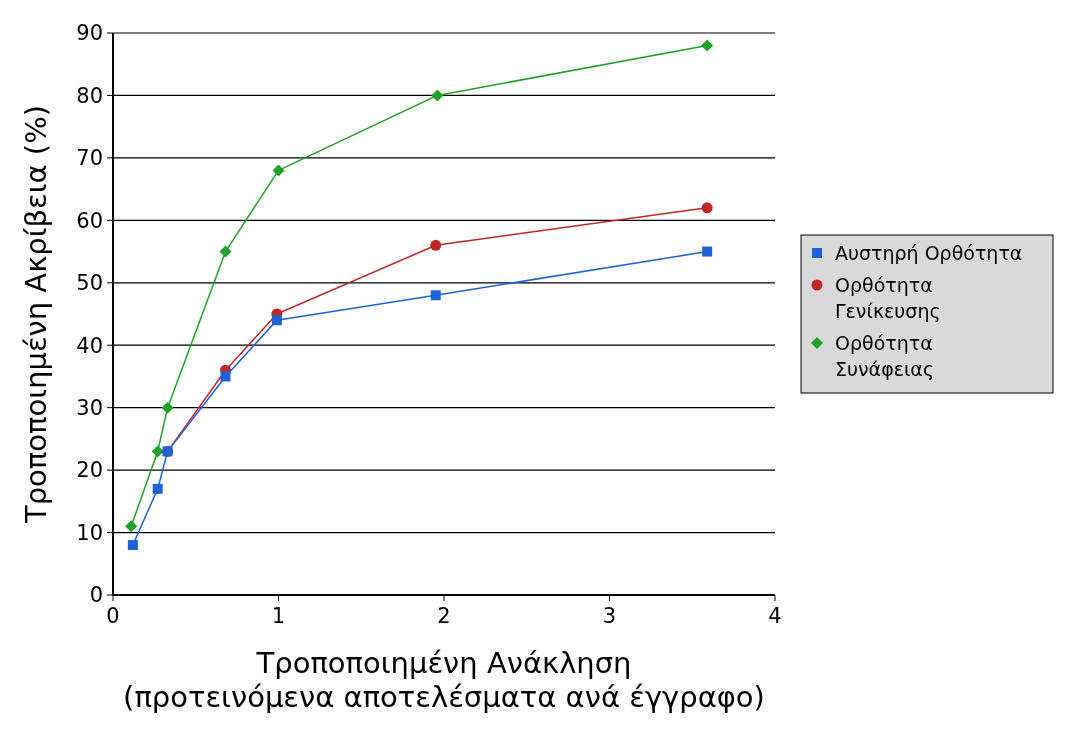 The height and width of the screenshot is (731, 1066). I want to click on y-tick-label: 50, so click(89, 283).